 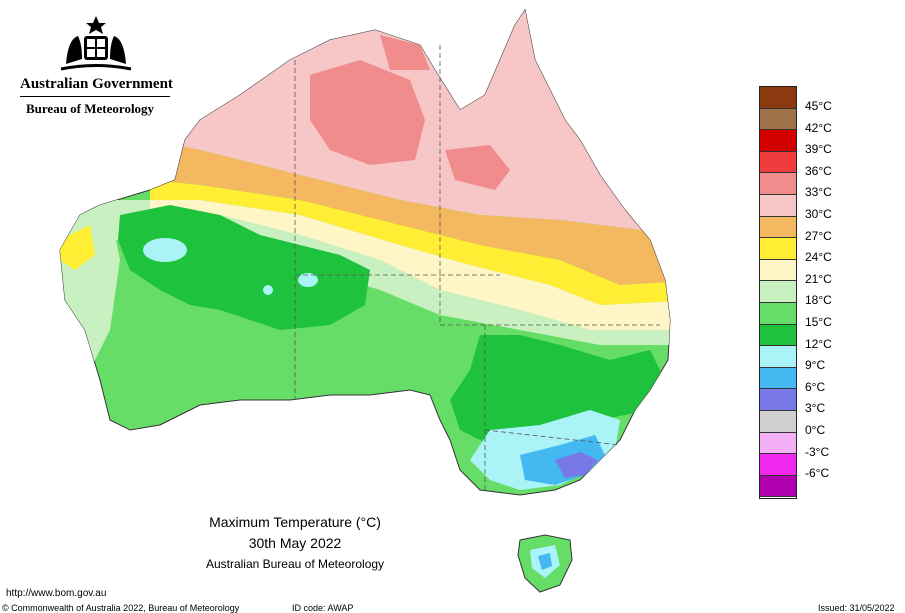 I want to click on map-date: 30th May 2022, so click(x=295, y=543).